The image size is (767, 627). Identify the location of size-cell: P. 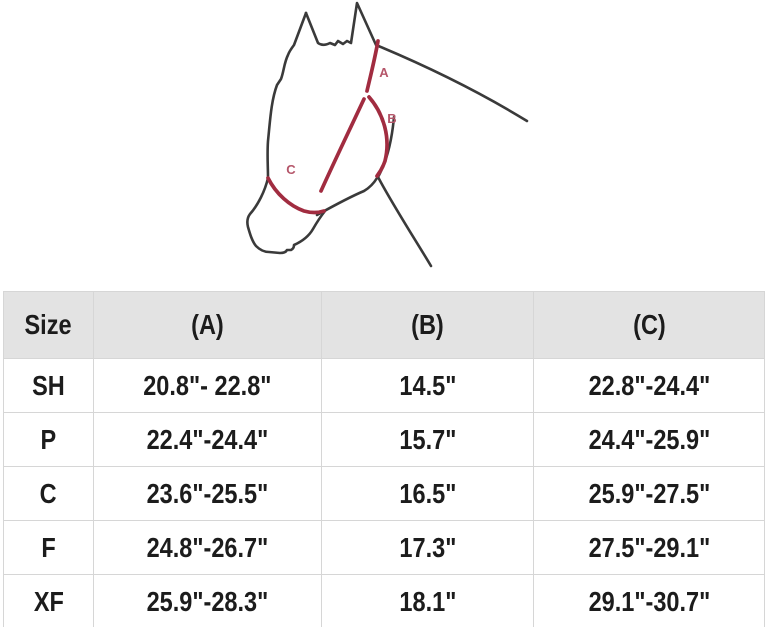
(48, 439).